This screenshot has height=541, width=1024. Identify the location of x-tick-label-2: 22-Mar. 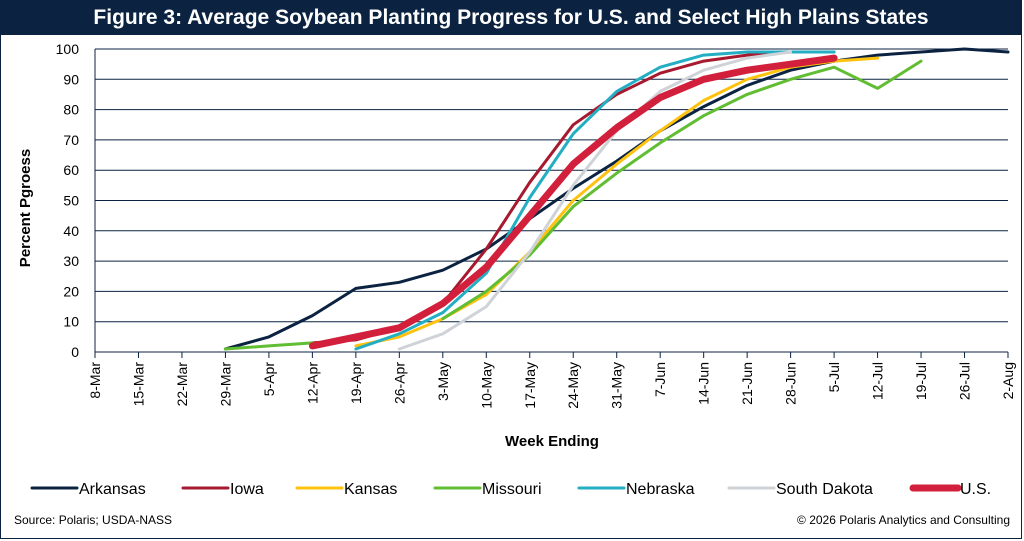
(182, 384).